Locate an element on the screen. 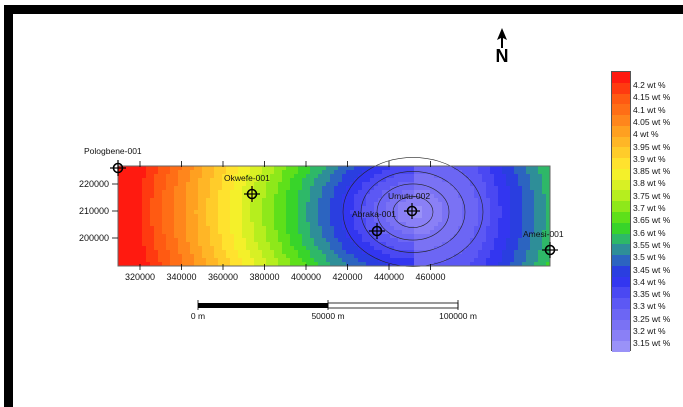  contour-lines is located at coordinates (413, 212).